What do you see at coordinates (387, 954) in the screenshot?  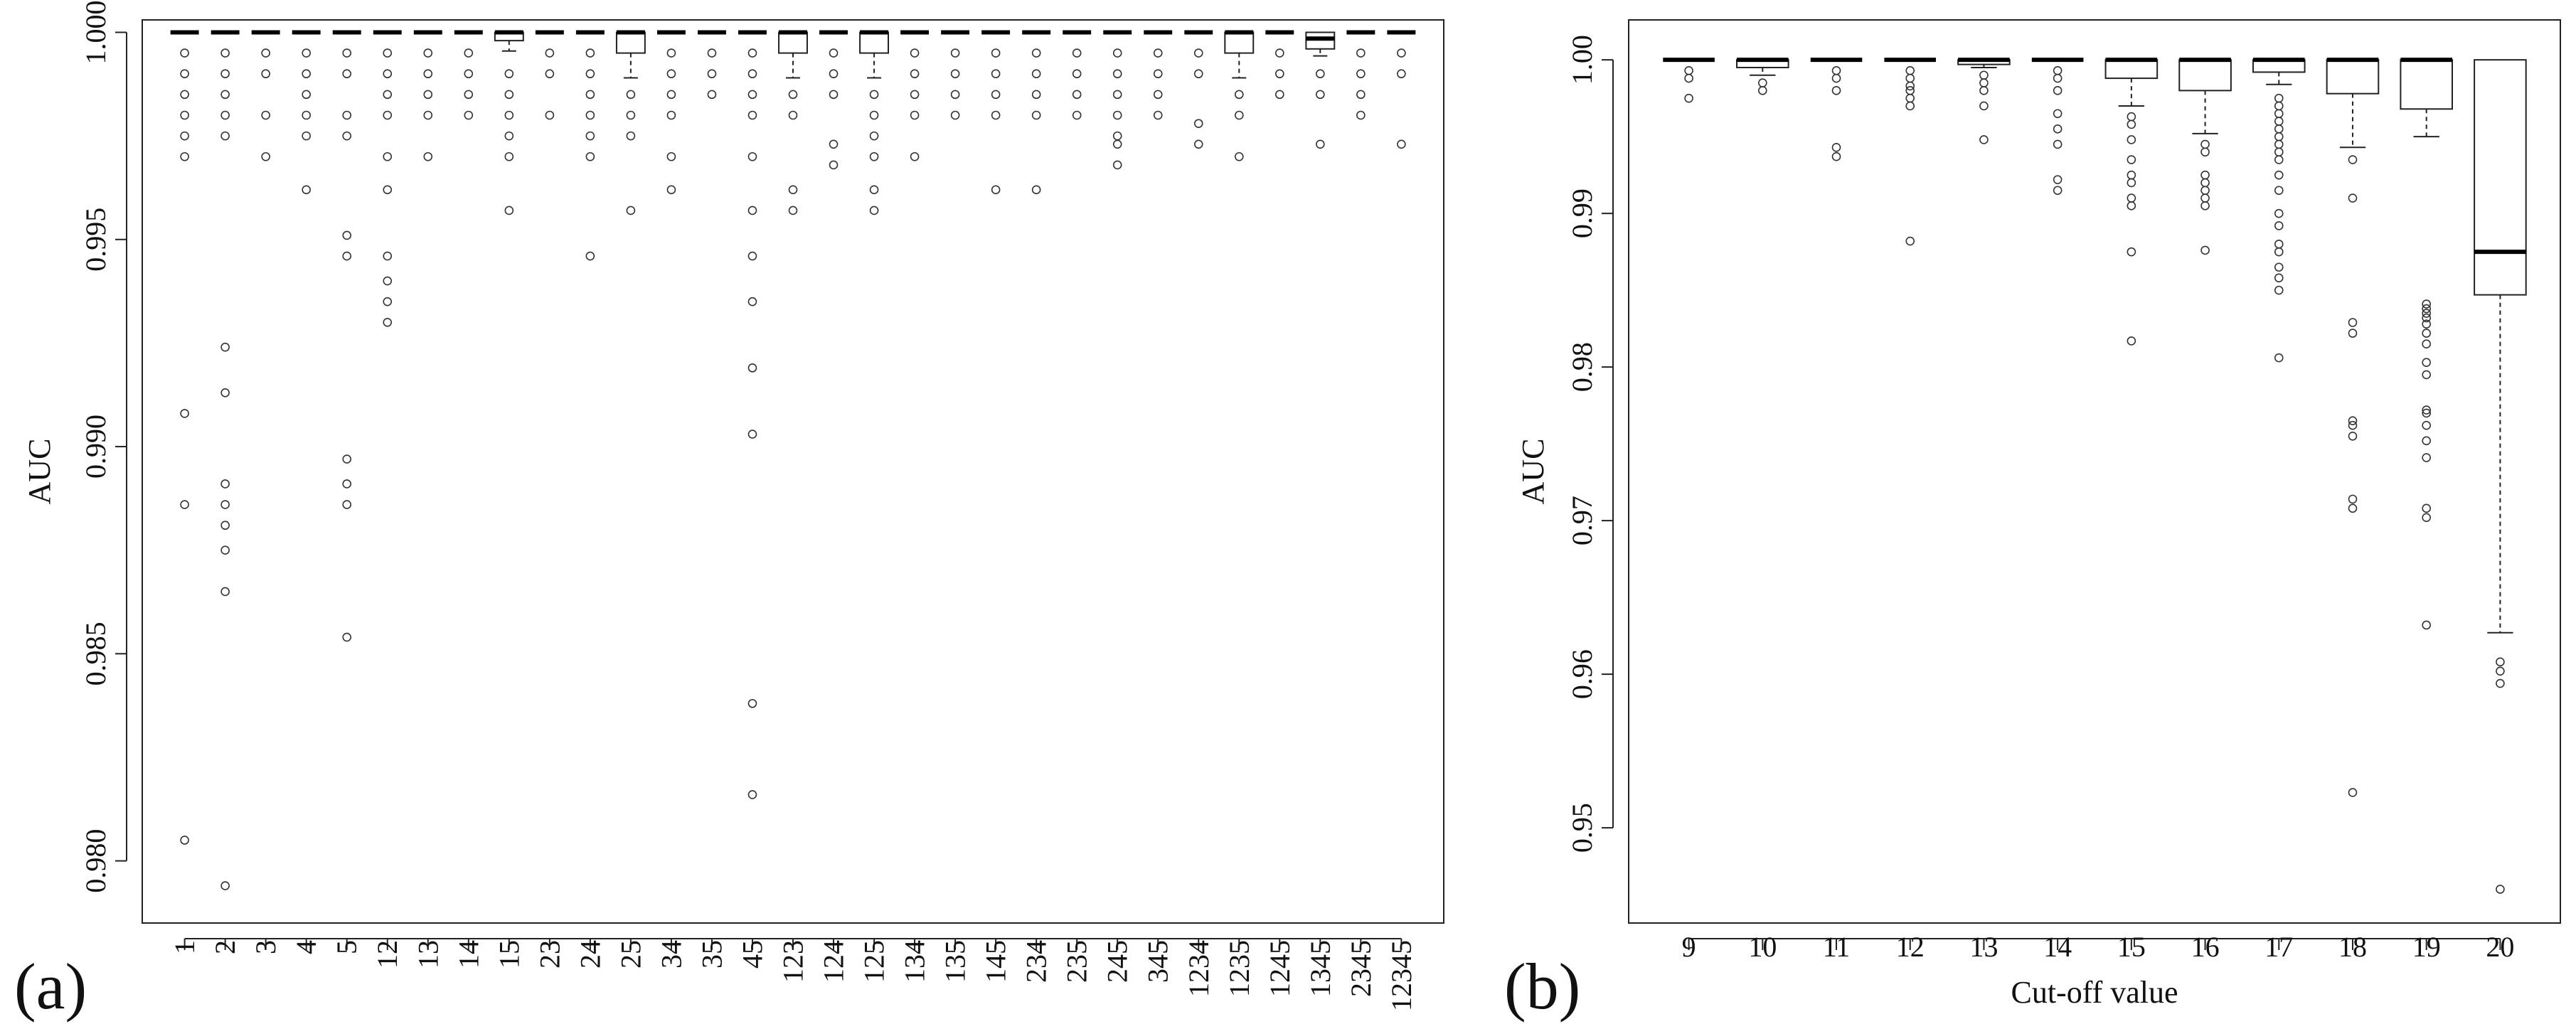 I see `x-tick-label: 12` at bounding box center [387, 954].